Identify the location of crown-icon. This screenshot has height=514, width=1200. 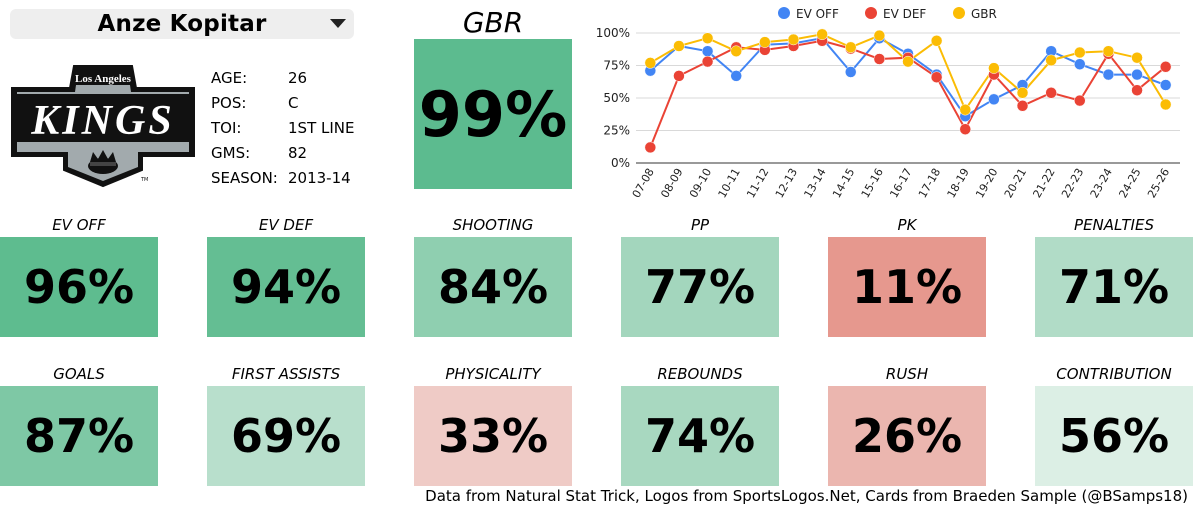
(103, 162).